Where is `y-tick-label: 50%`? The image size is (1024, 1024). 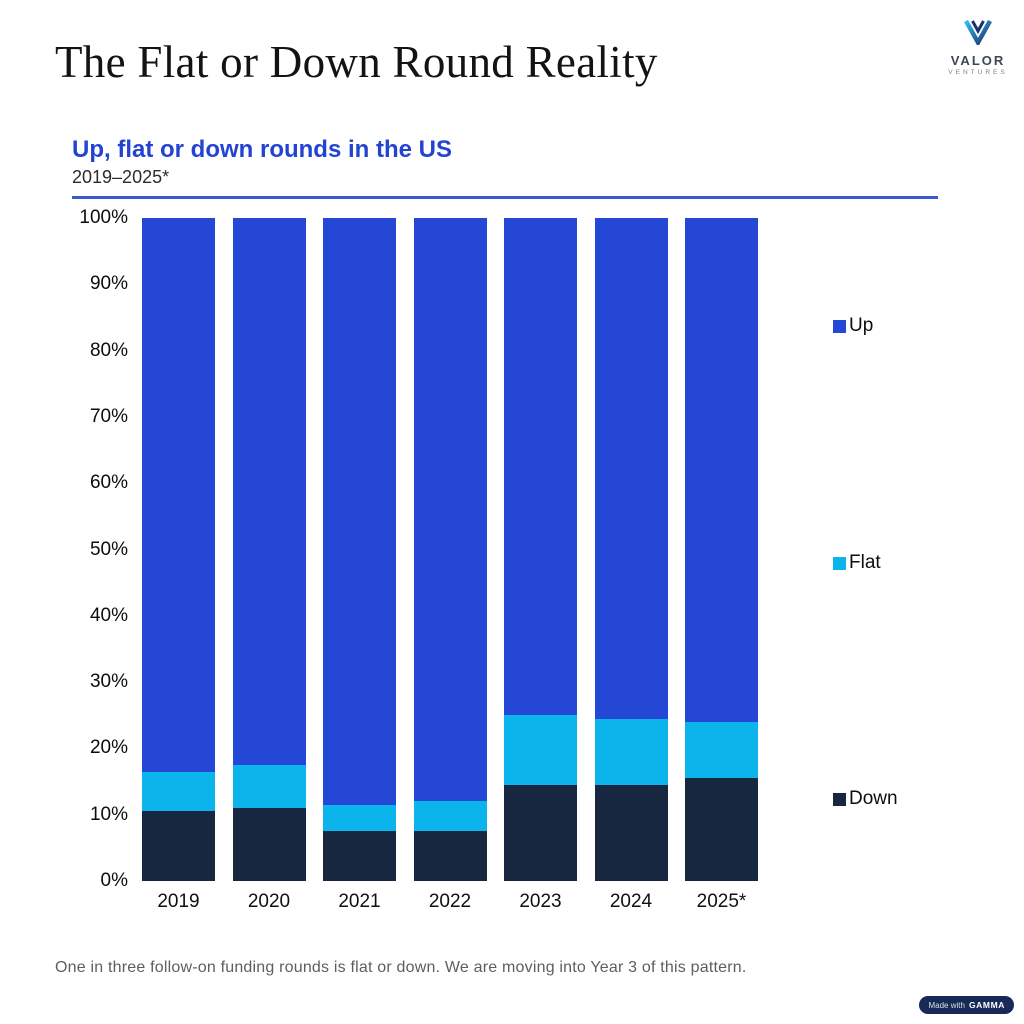
y-tick-label: 50% is located at coordinates (108, 549).